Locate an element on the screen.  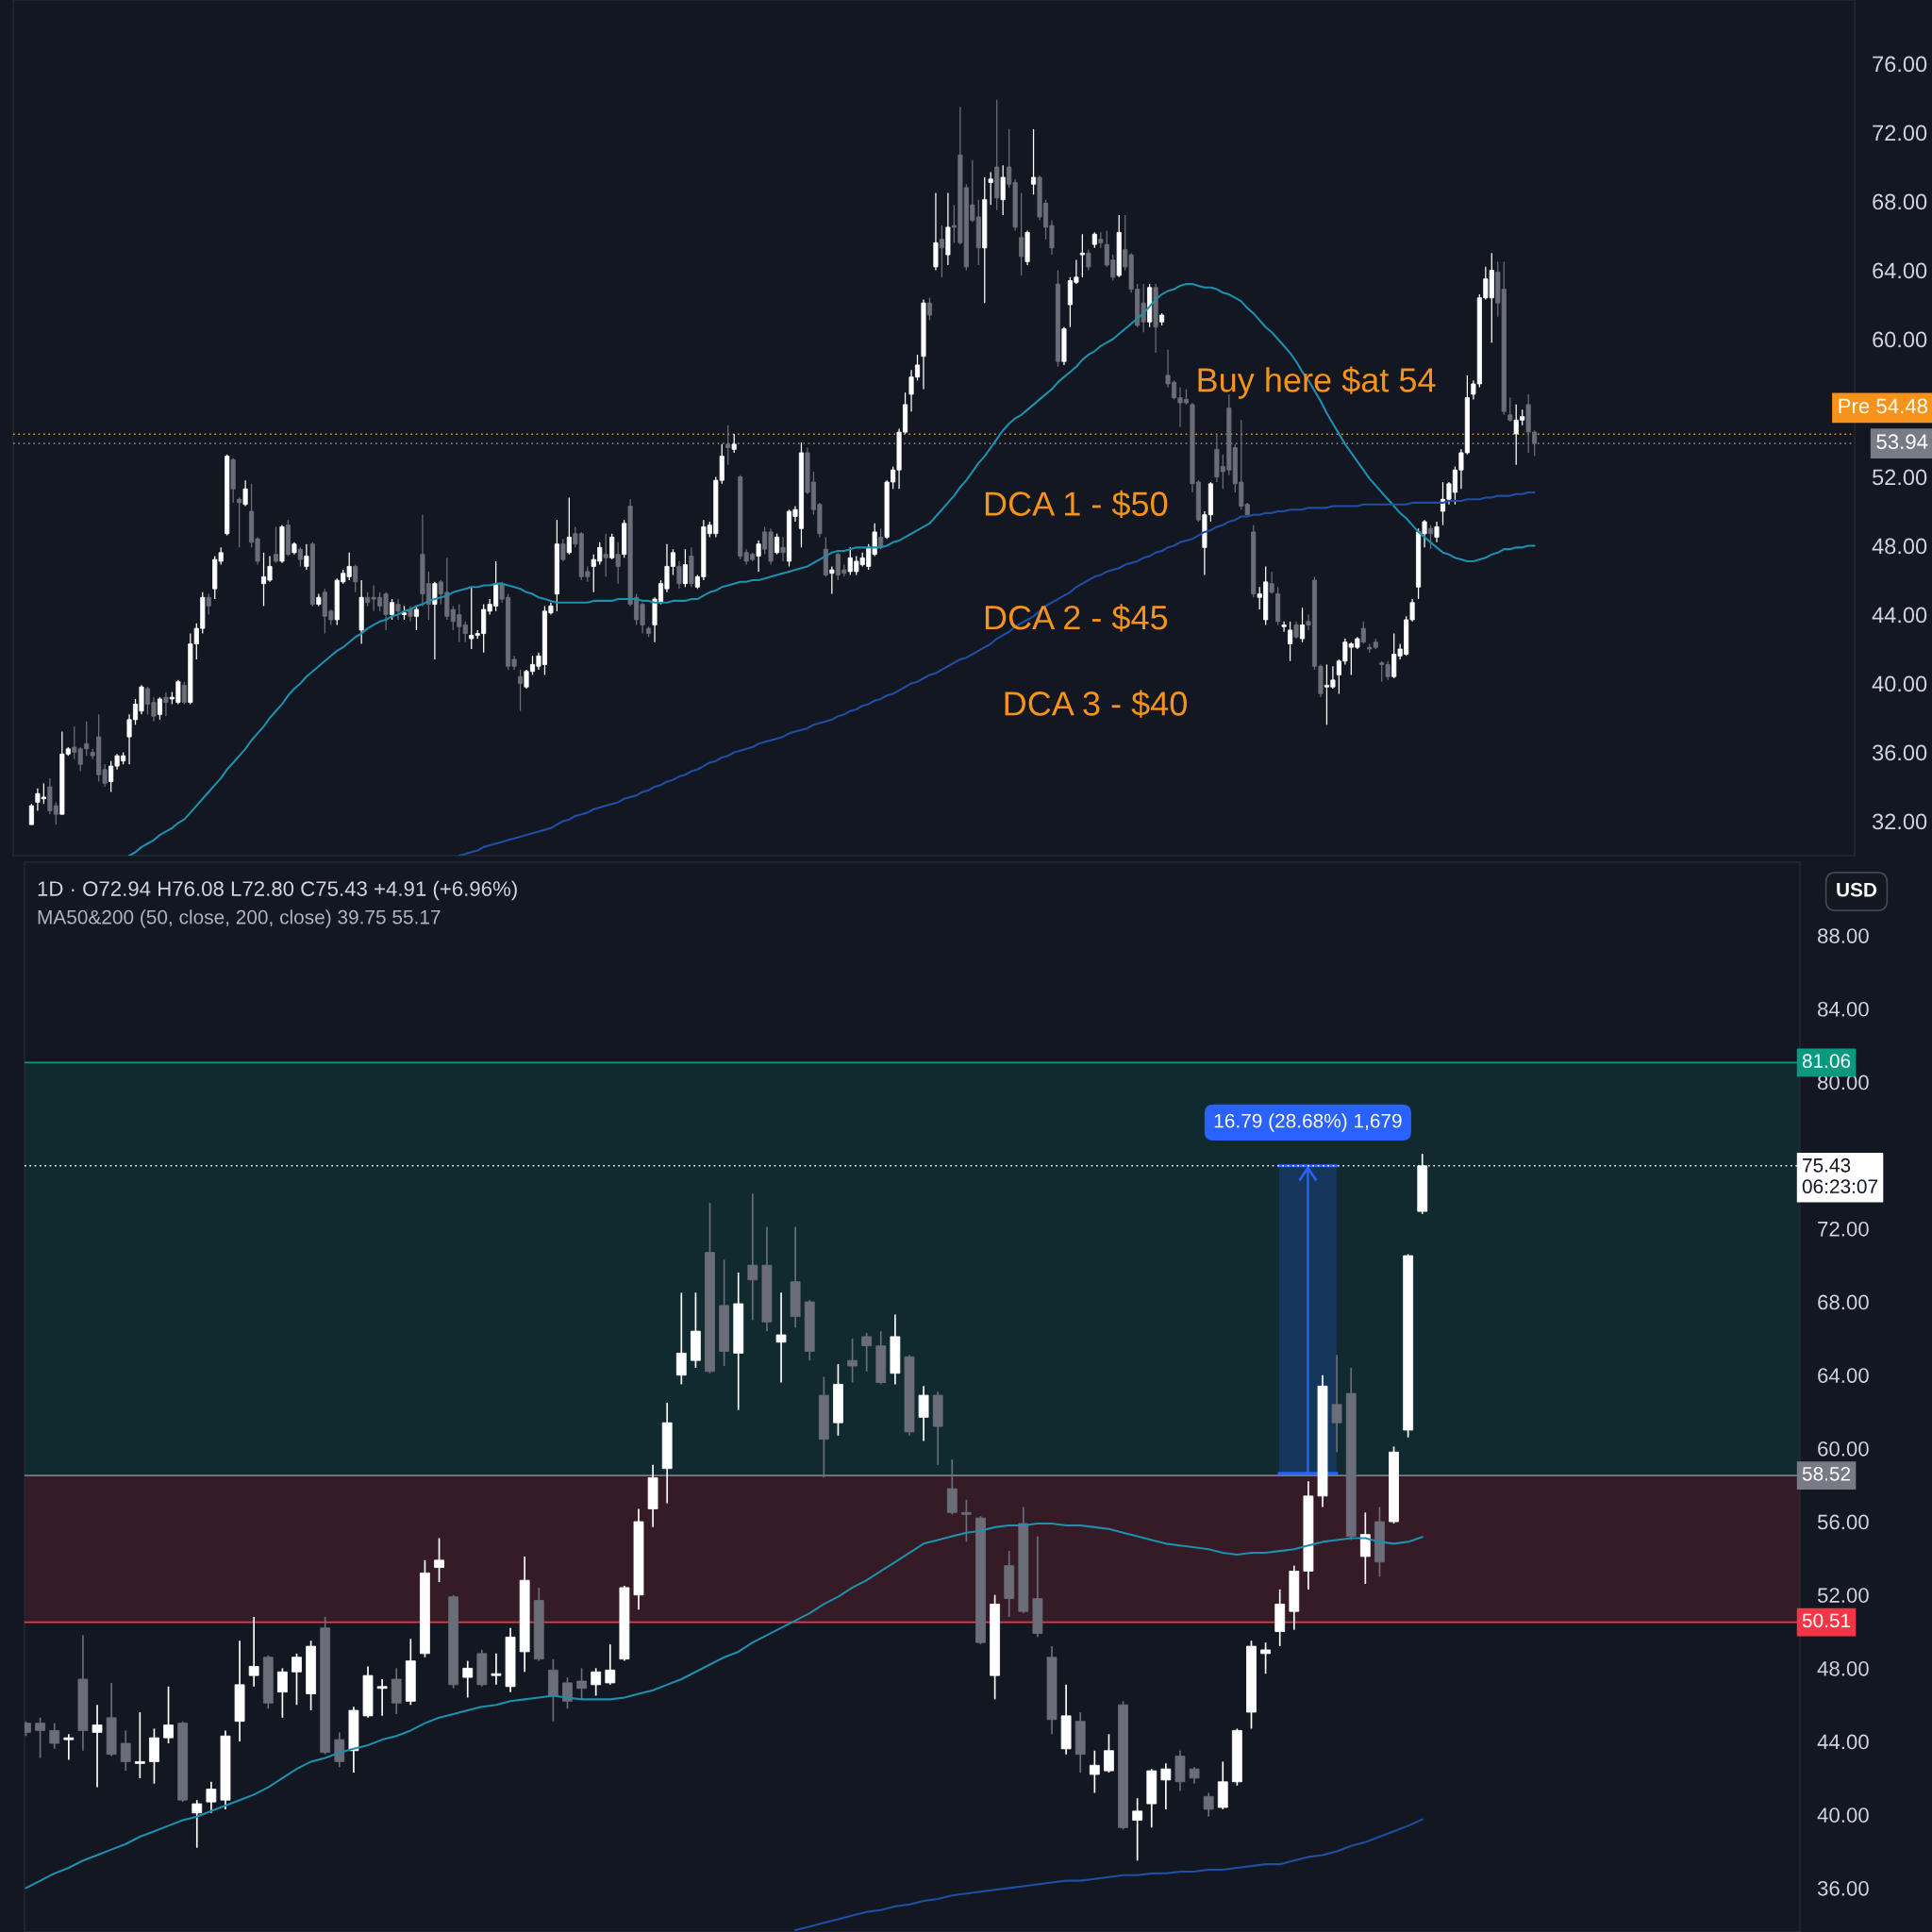
y-tick-label: 88.00 is located at coordinates (1844, 936).